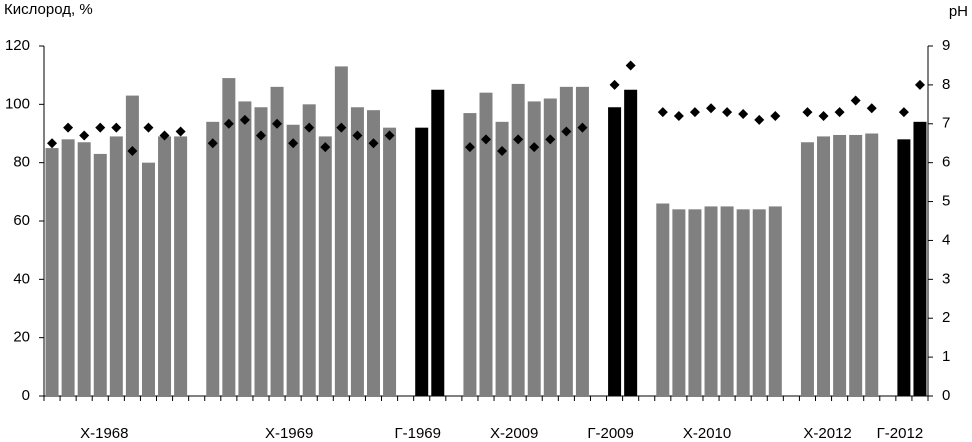 This screenshot has width=972, height=442. I want to click on y-tick-label: 40, so click(21, 278).